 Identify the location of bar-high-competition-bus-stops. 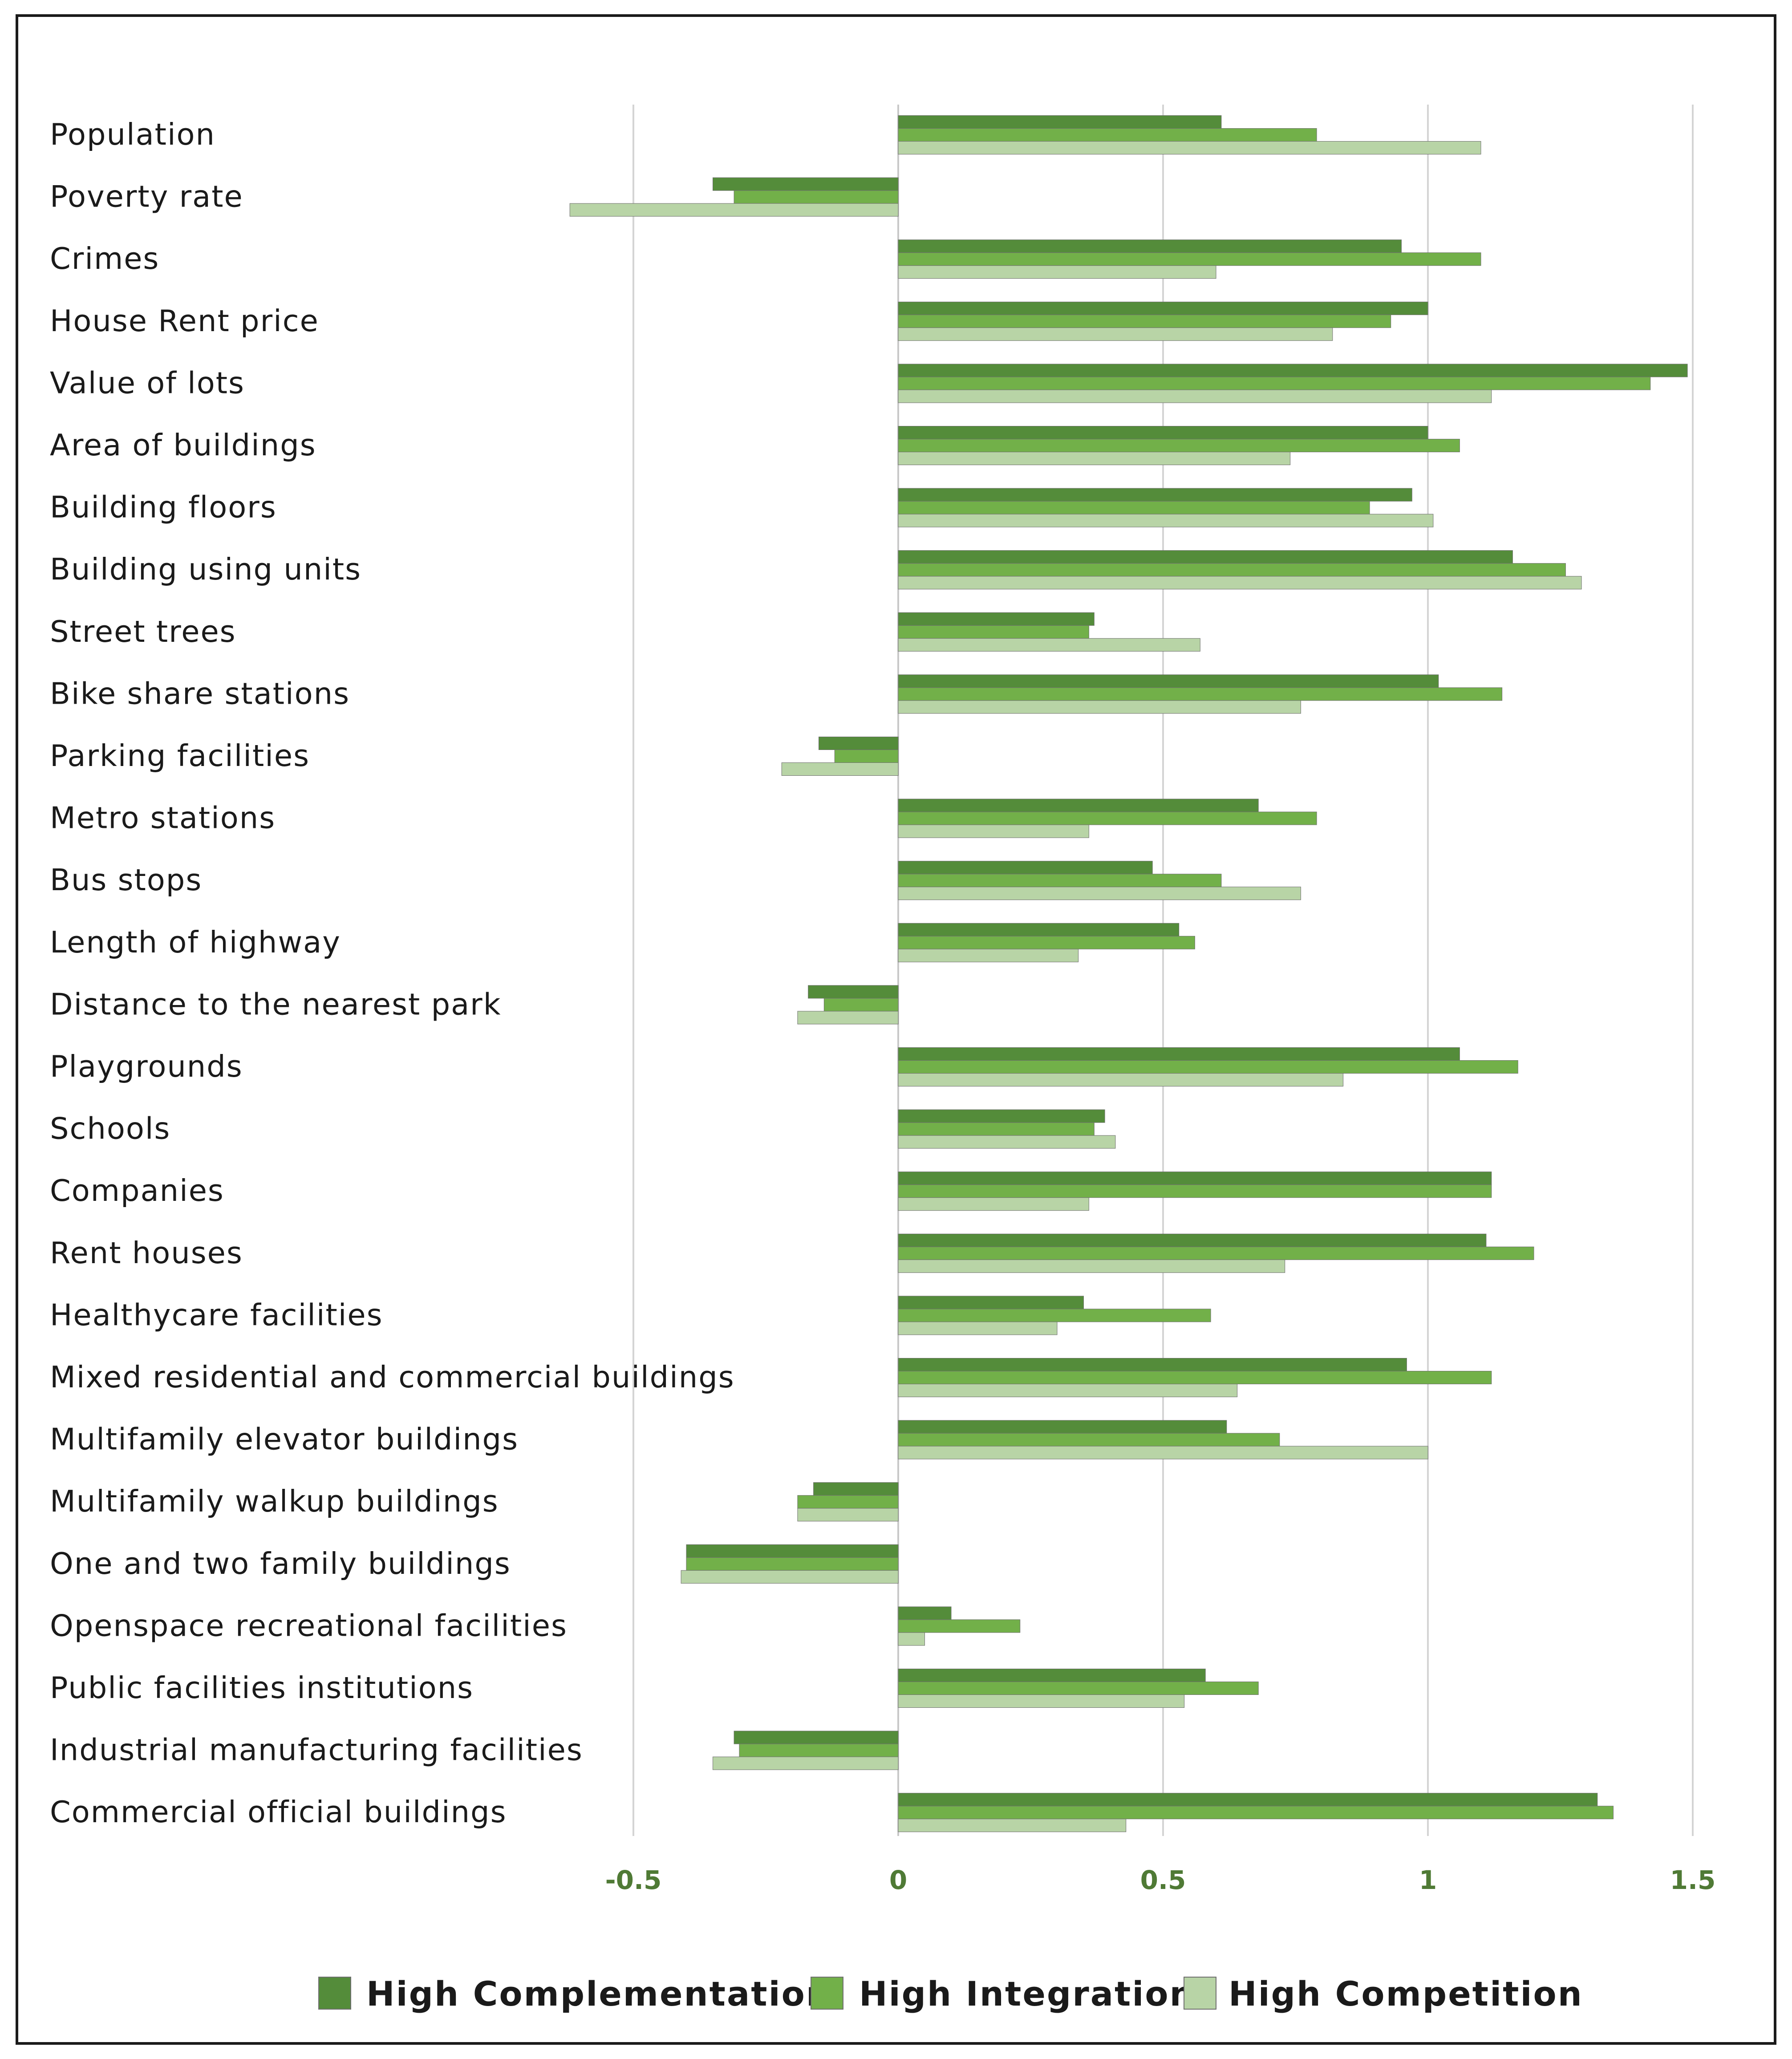
(1099, 893).